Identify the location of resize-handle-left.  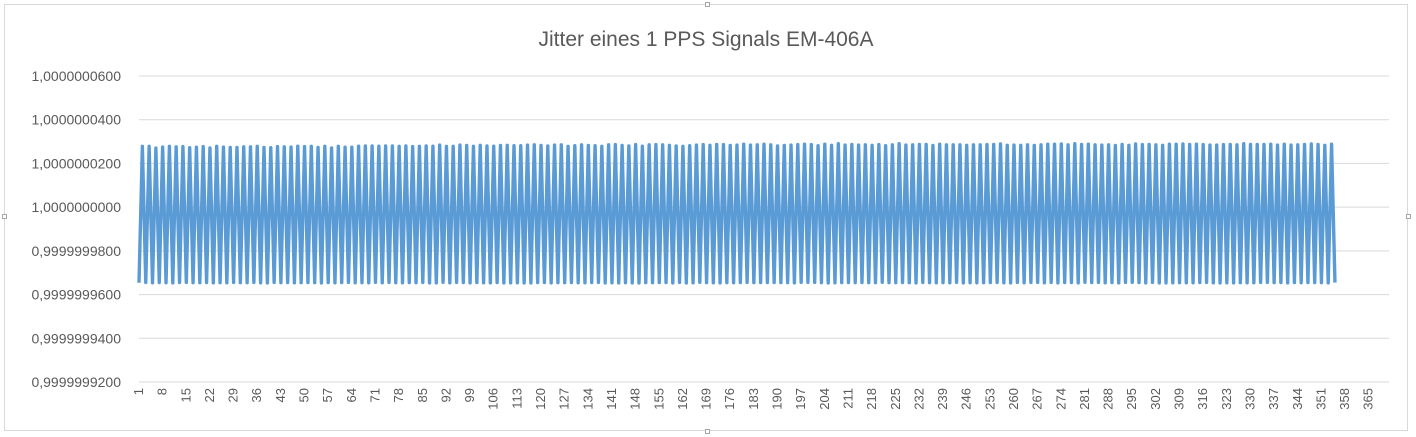
(4, 216).